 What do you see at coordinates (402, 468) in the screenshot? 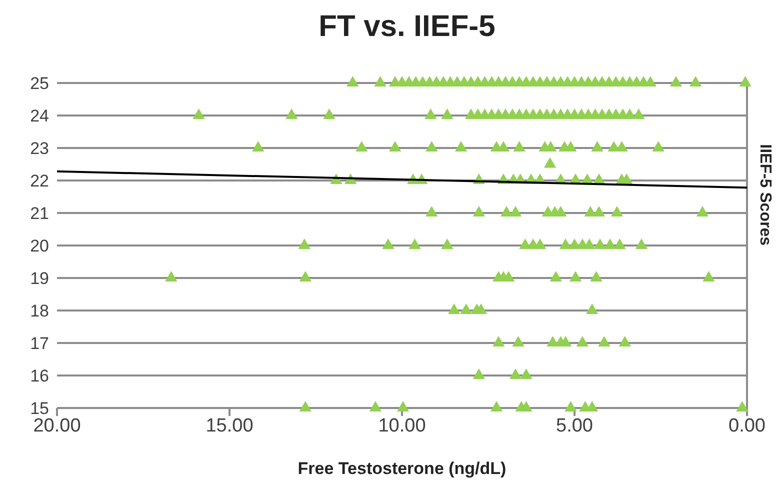
I see `x-axis-title: Free Testosterone (ng/dL)` at bounding box center [402, 468].